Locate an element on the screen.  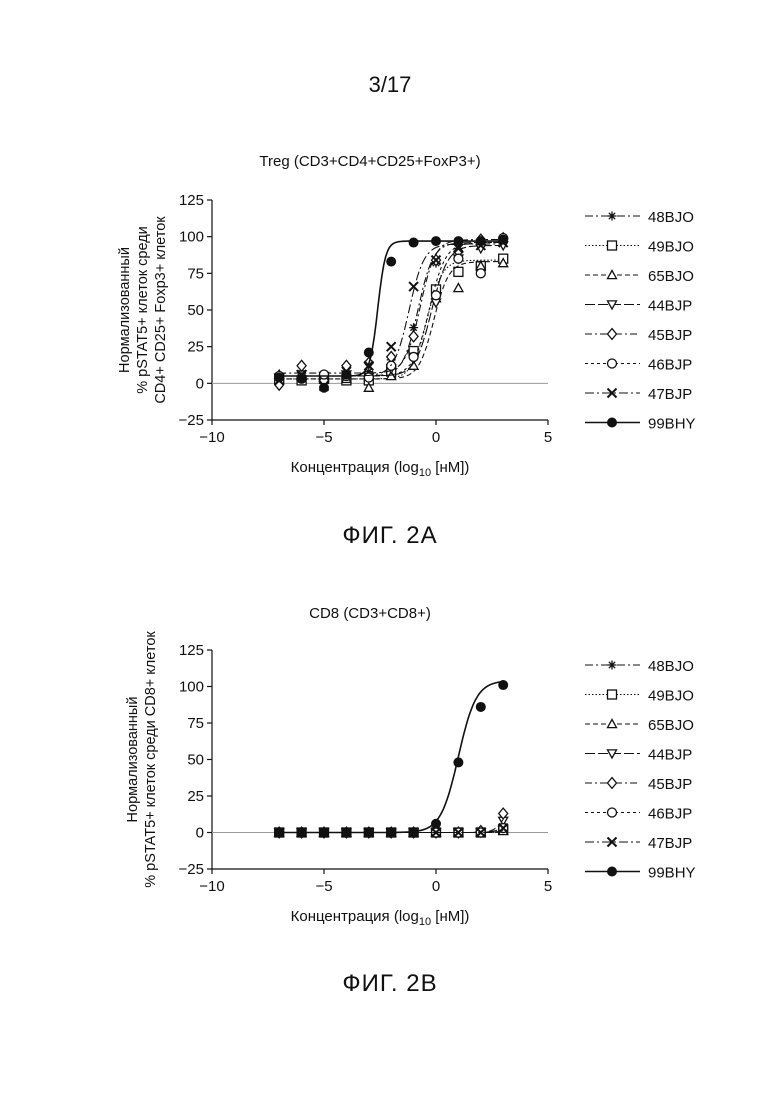
y-tick-label: 25 is located at coordinates (195, 796).